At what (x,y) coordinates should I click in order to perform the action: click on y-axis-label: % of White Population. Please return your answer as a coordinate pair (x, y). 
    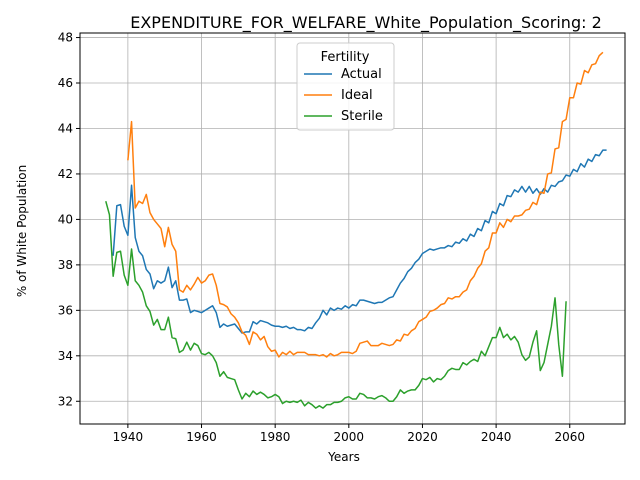
    Looking at the image, I should click on (22, 231).